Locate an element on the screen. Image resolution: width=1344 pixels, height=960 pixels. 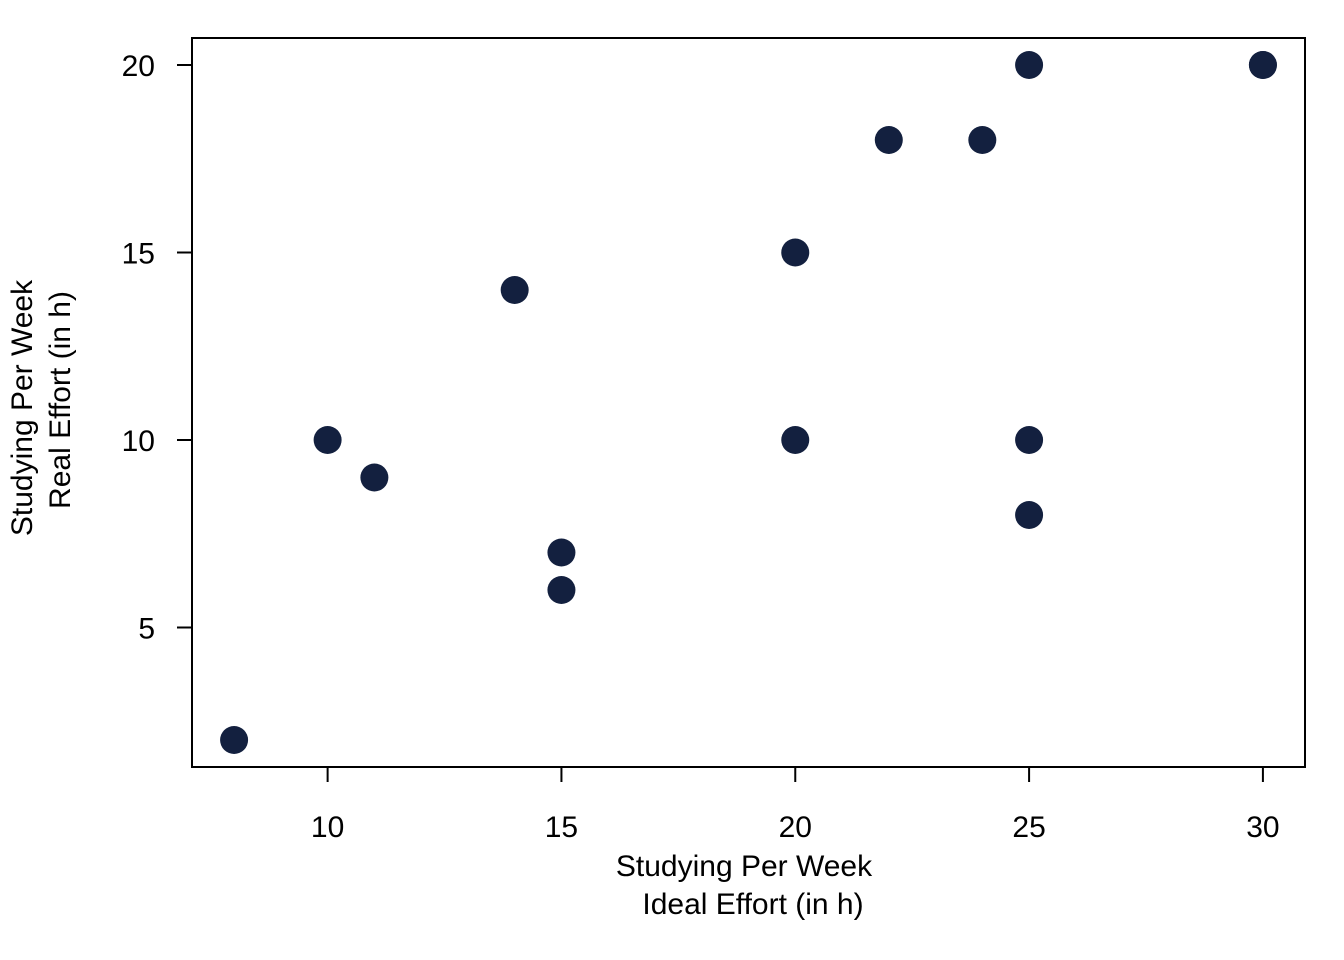
y-axis: 5 10 15 20 is located at coordinates (157, 348).